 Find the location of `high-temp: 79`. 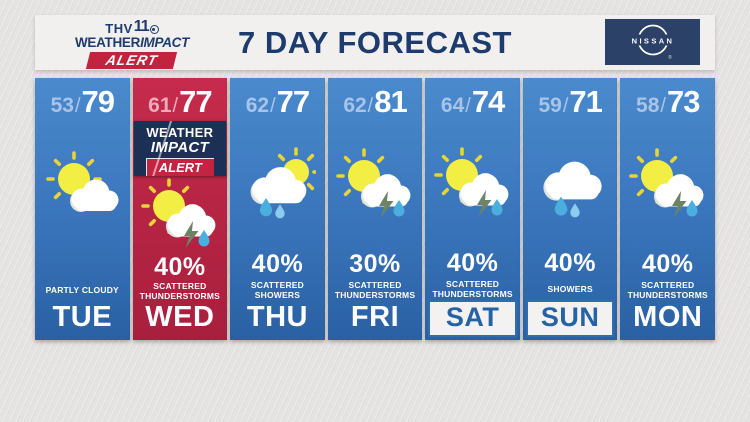

high-temp: 79 is located at coordinates (98, 101).